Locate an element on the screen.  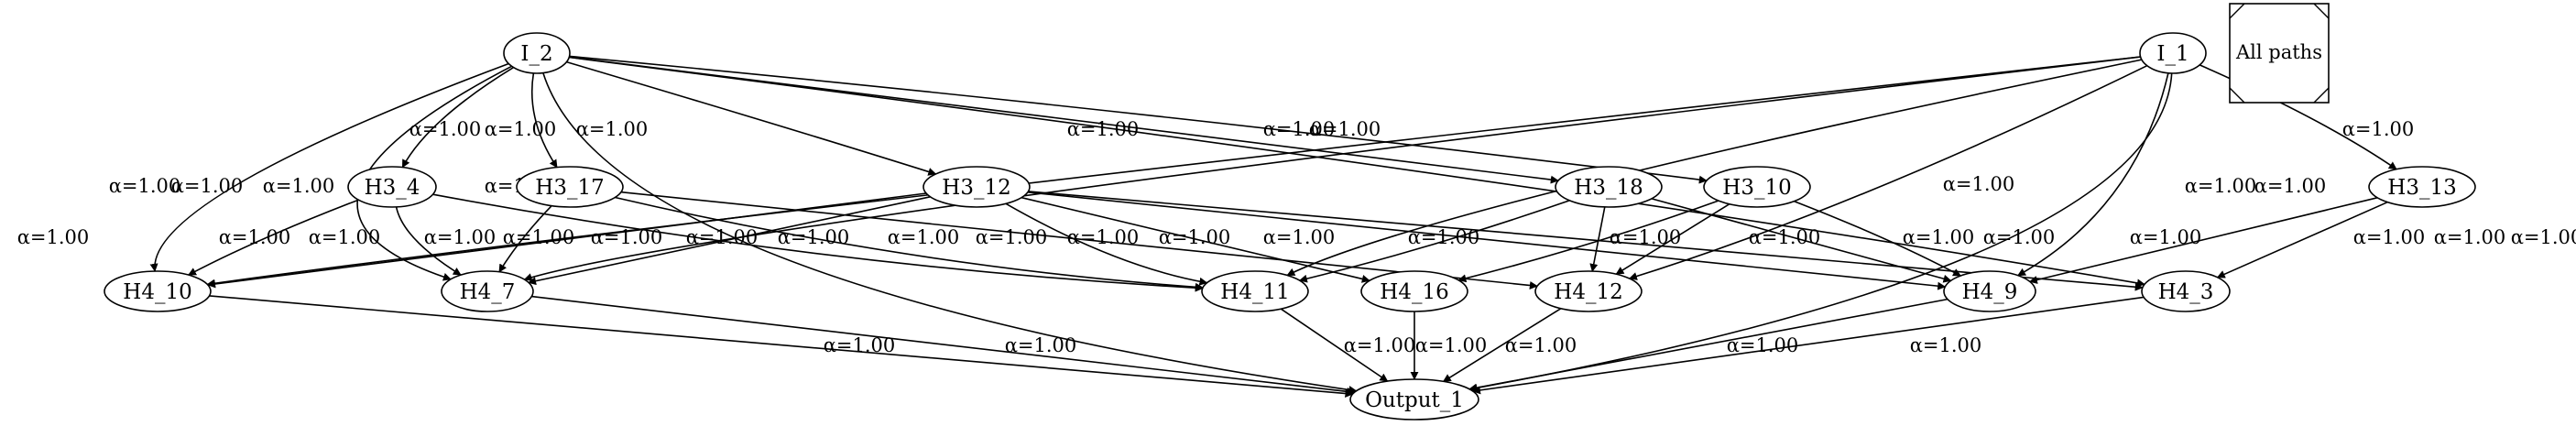
edge-label-H3_12-to-H4_3: α=1.00 is located at coordinates (2166, 237).